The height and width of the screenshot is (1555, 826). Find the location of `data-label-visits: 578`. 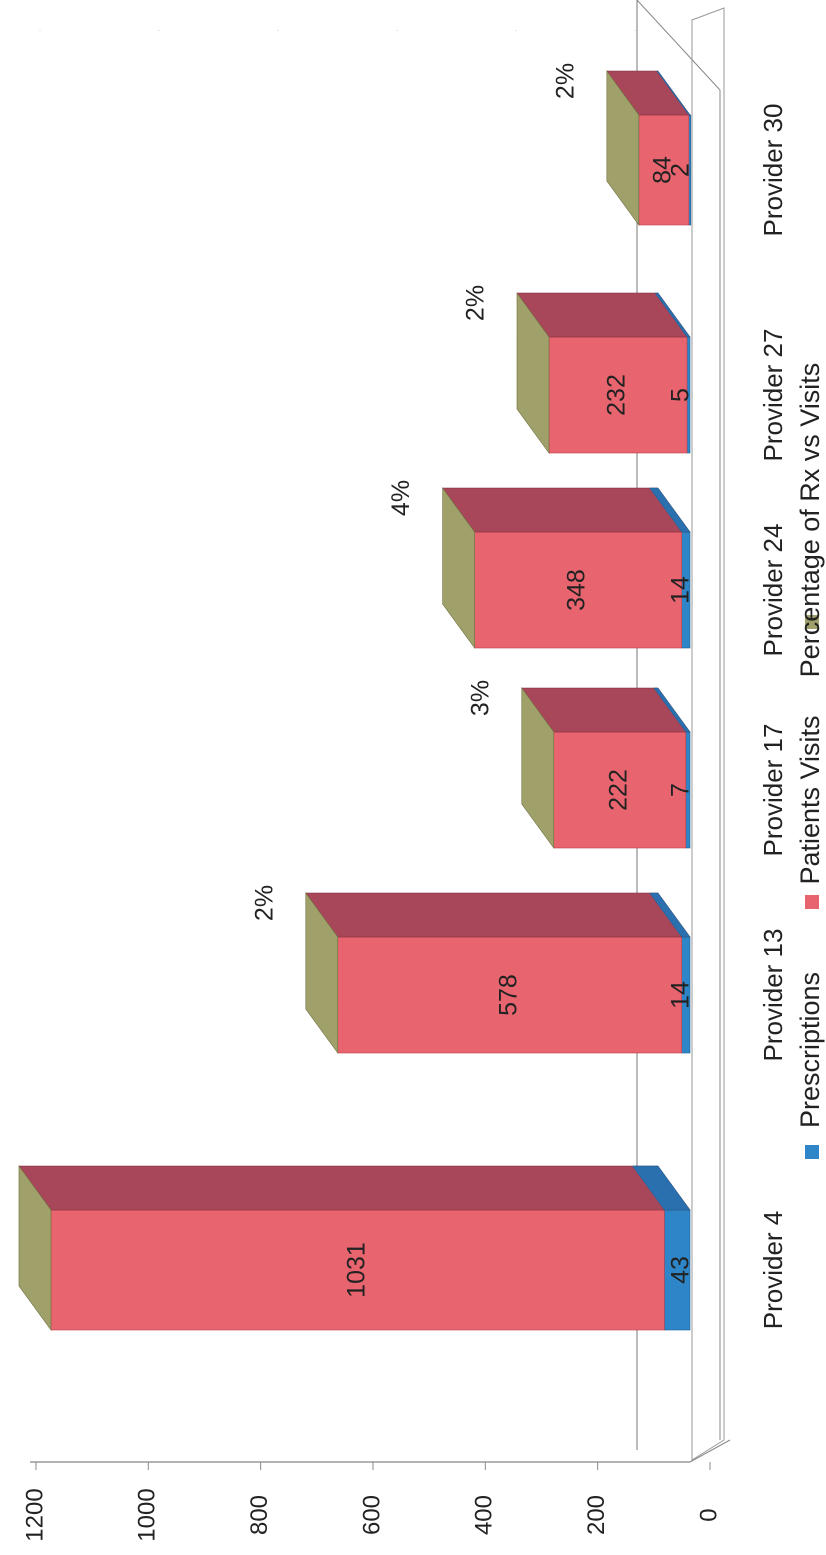

data-label-visits: 578 is located at coordinates (508, 995).